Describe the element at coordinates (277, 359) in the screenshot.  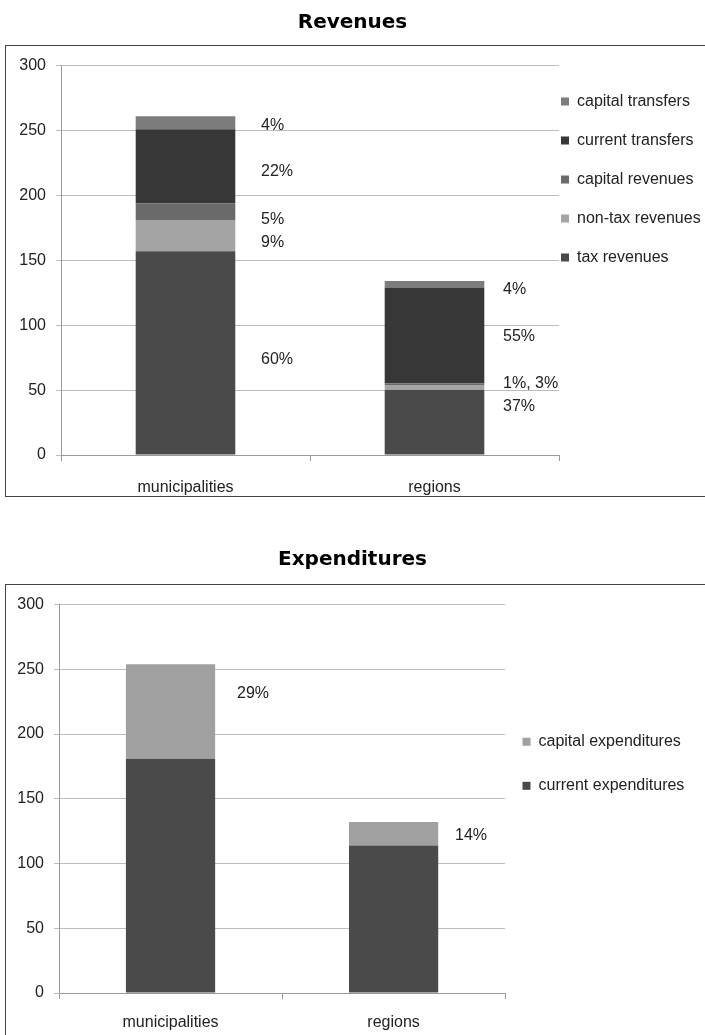
I see `annotation: 60%` at that location.